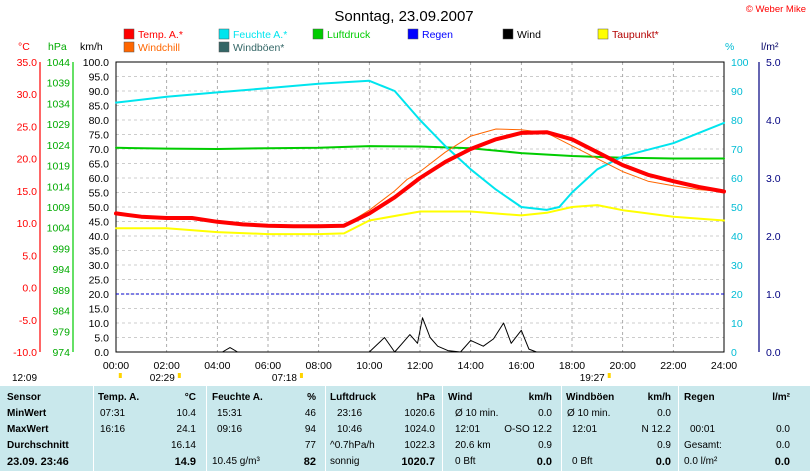 The image size is (810, 471). I want to click on avg-rain-label: Gesamt:, so click(703, 445).